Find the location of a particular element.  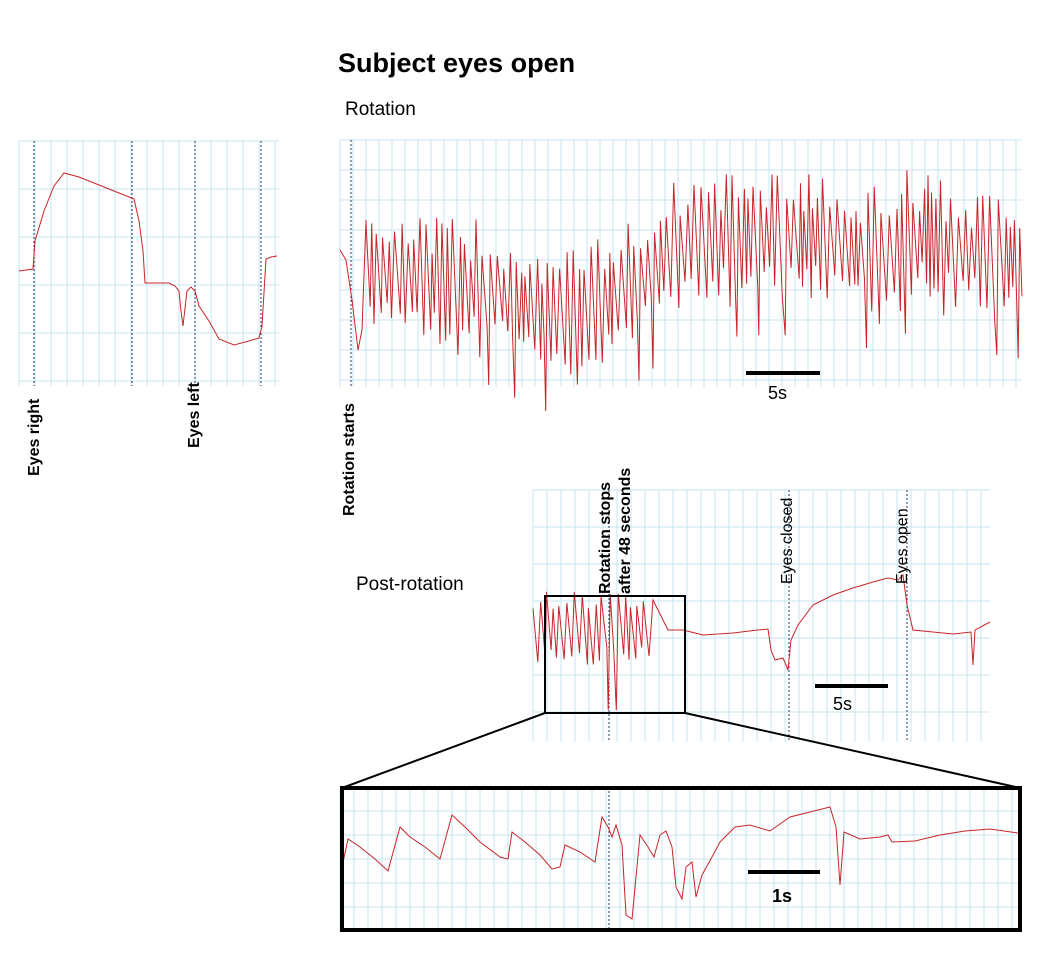

zoom-frame is located at coordinates (681, 859).